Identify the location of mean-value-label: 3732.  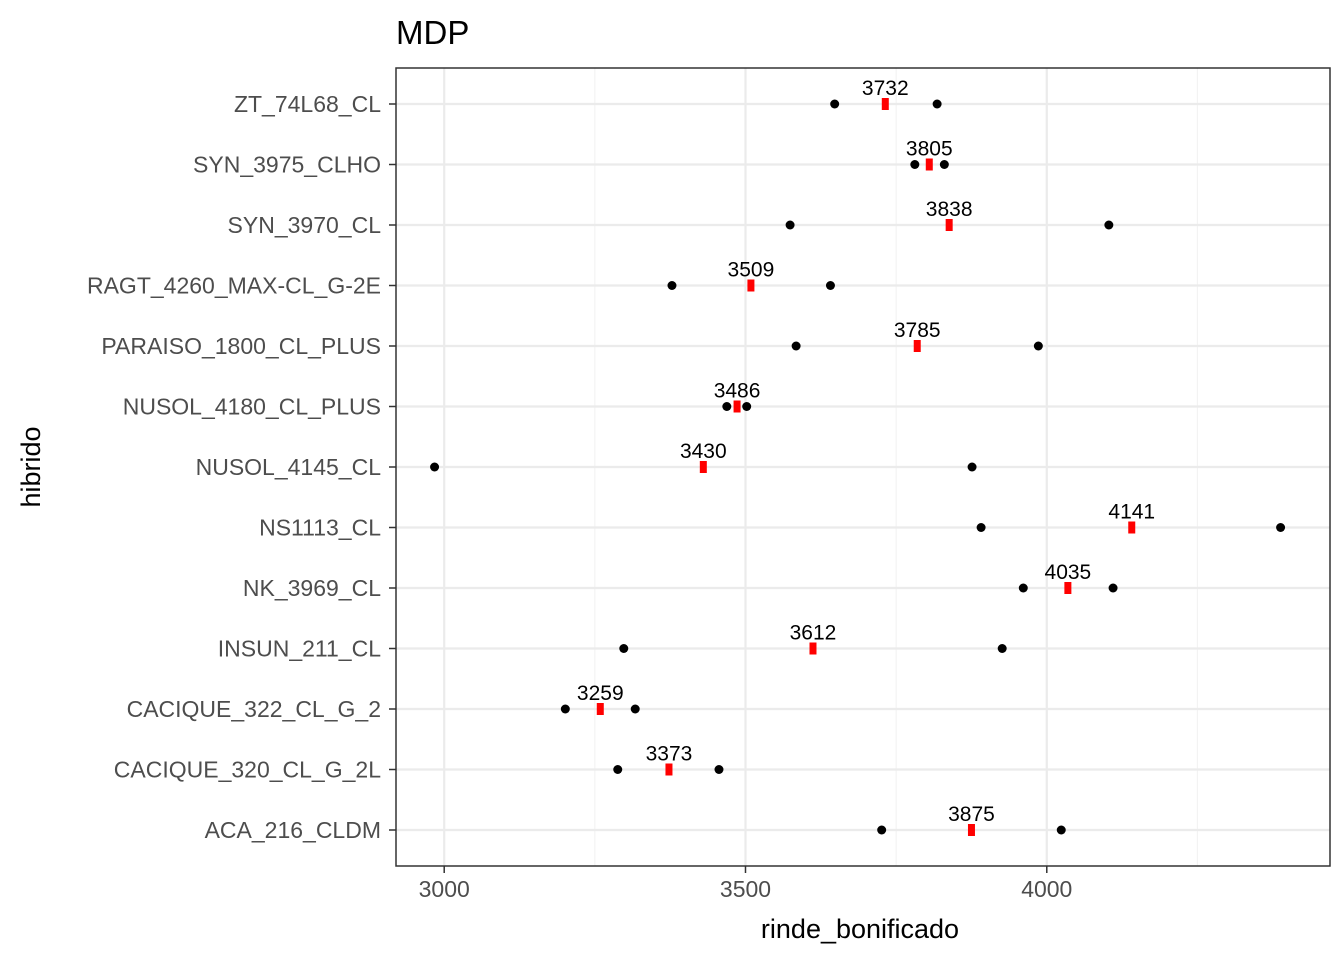
(885, 88).